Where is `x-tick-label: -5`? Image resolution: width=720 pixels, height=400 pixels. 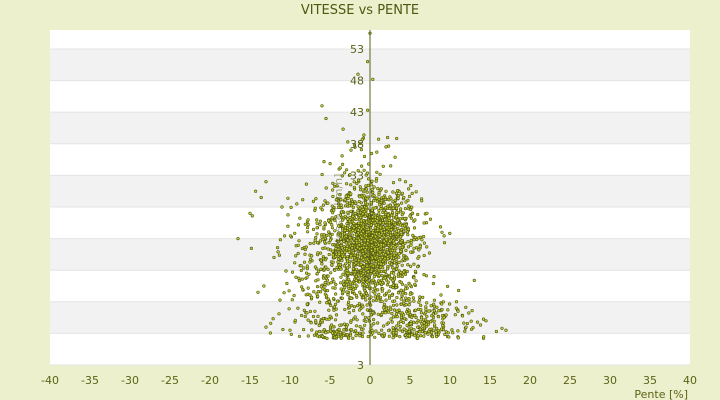 x-tick-label: -5 is located at coordinates (330, 380).